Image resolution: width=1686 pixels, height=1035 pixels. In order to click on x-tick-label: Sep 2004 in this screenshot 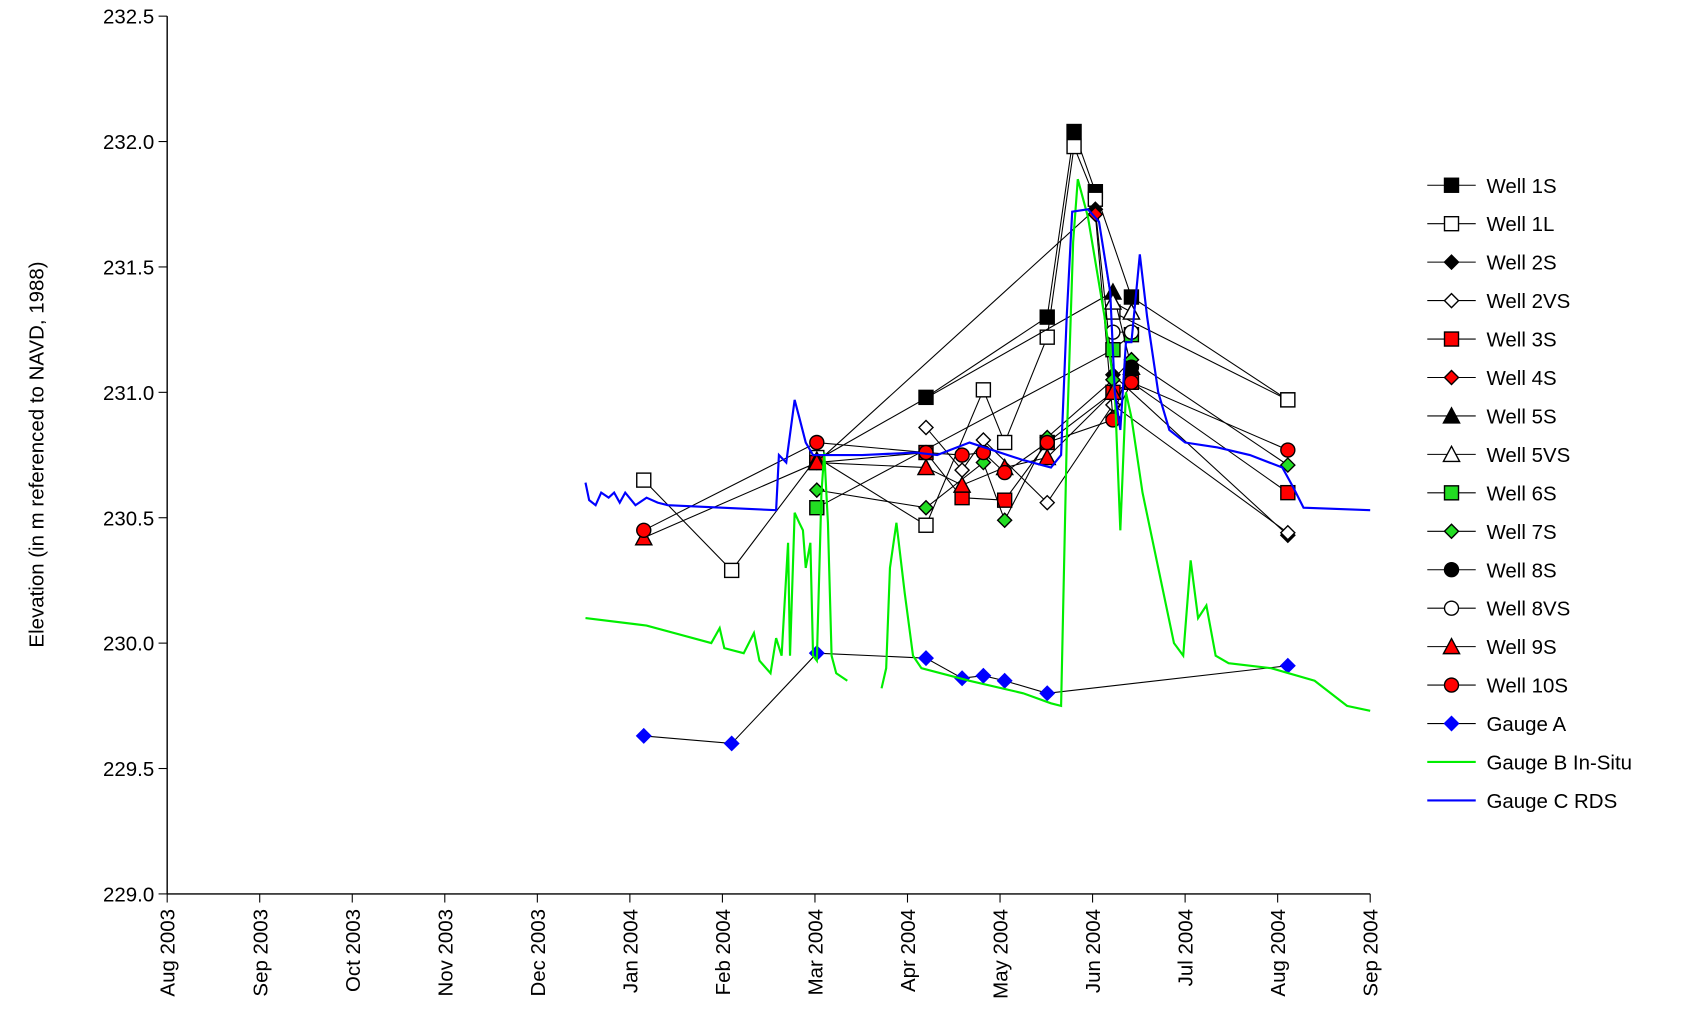, I will do `click(1371, 953)`.